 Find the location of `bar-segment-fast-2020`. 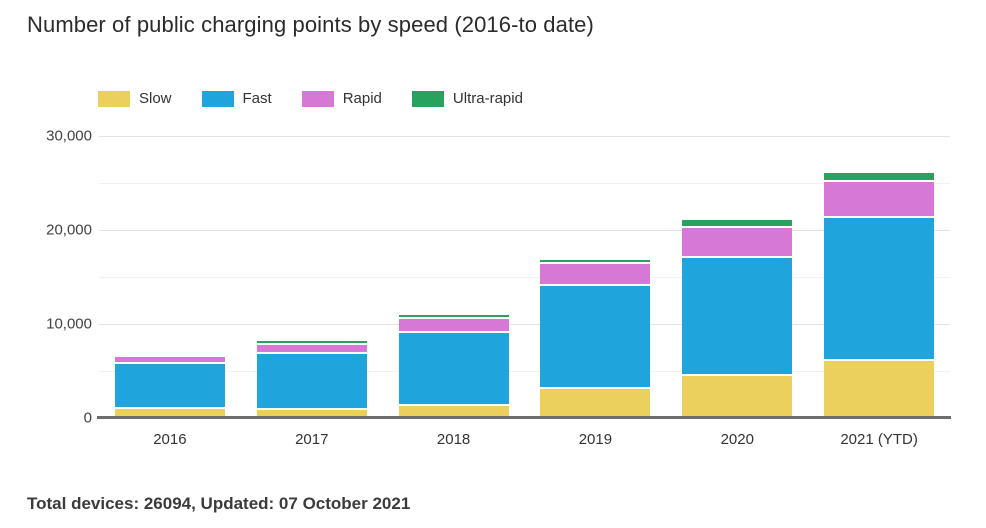

bar-segment-fast-2020 is located at coordinates (737, 316).